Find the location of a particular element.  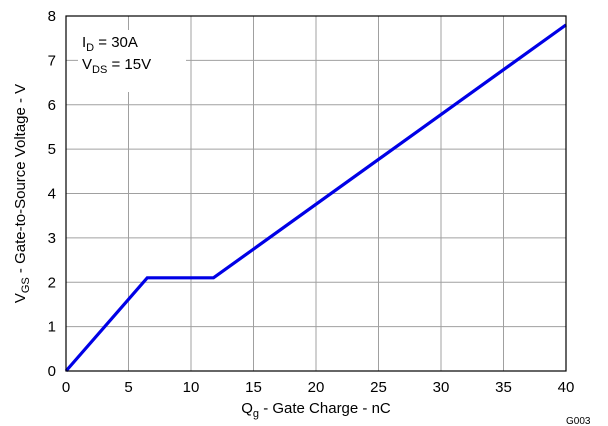

x-tick-label: 35 is located at coordinates (503, 387).